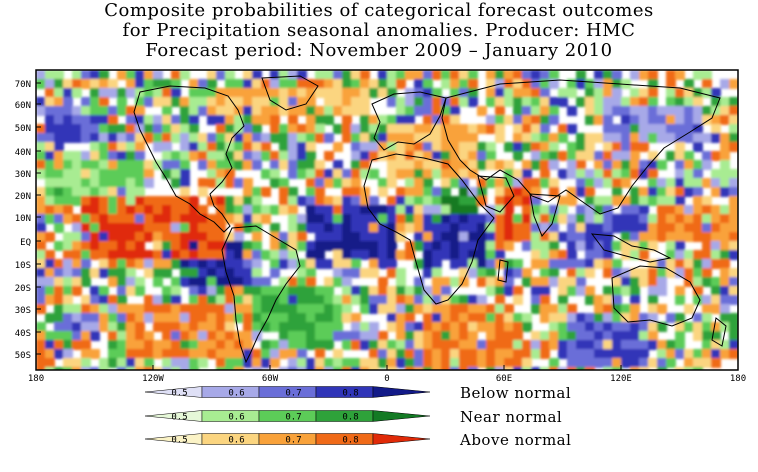 The image size is (758, 472). I want to click on lat-label: 40S, so click(23, 334).